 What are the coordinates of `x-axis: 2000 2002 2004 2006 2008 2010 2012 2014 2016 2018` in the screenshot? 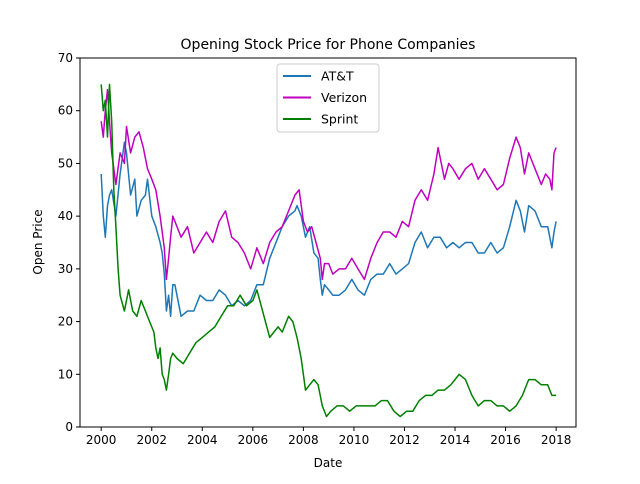 It's located at (329, 437).